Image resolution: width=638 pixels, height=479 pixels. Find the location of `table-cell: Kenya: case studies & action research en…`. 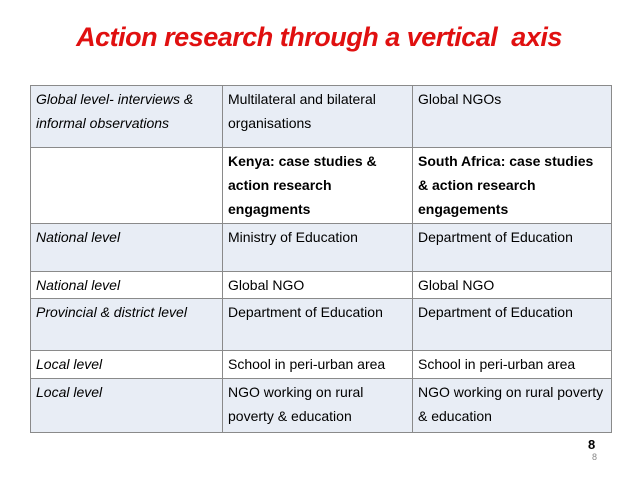

table-cell: Kenya: case studies & action research en… is located at coordinates (317, 185).